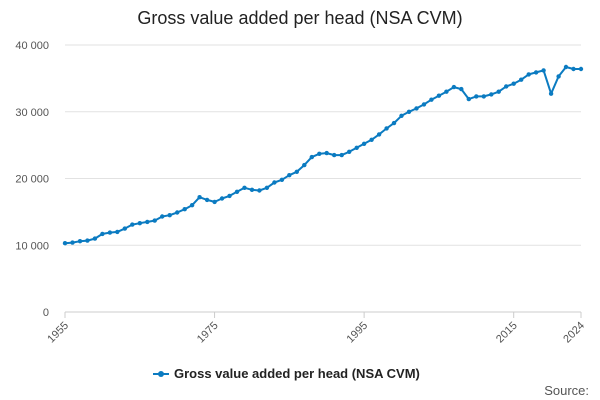 The height and width of the screenshot is (400, 600). Describe the element at coordinates (32, 46) in the screenshot. I see `y-tick-label: 40 000` at that location.